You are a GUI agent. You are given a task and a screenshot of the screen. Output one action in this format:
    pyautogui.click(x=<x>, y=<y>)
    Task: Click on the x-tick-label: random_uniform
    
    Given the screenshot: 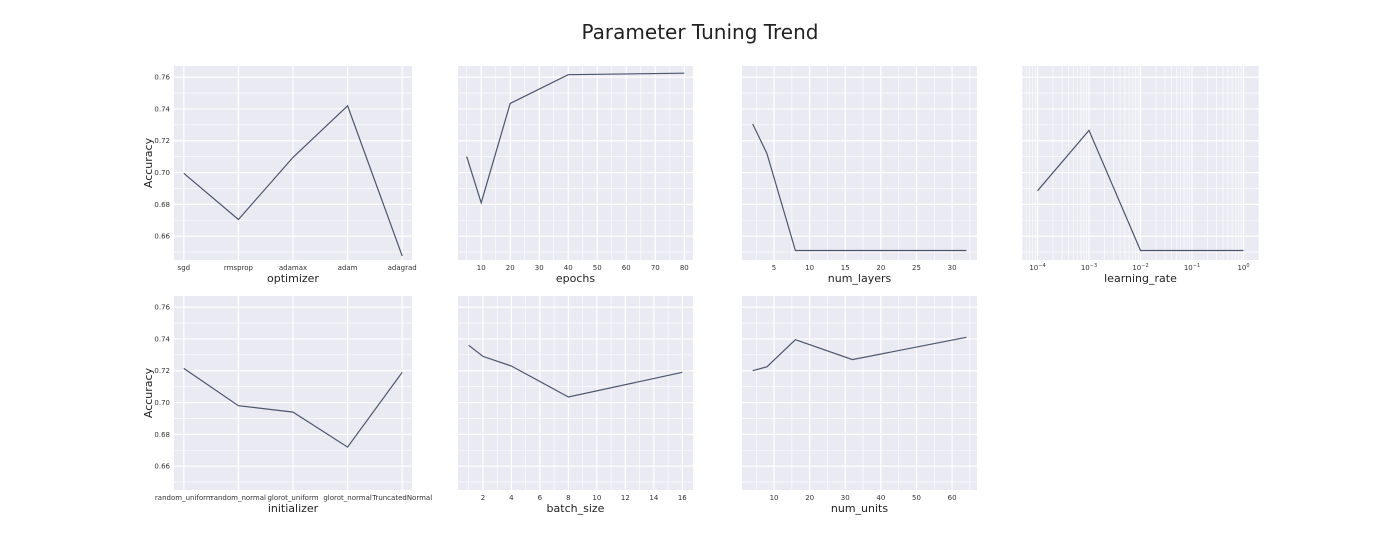 What is the action you would take?
    pyautogui.click(x=184, y=498)
    